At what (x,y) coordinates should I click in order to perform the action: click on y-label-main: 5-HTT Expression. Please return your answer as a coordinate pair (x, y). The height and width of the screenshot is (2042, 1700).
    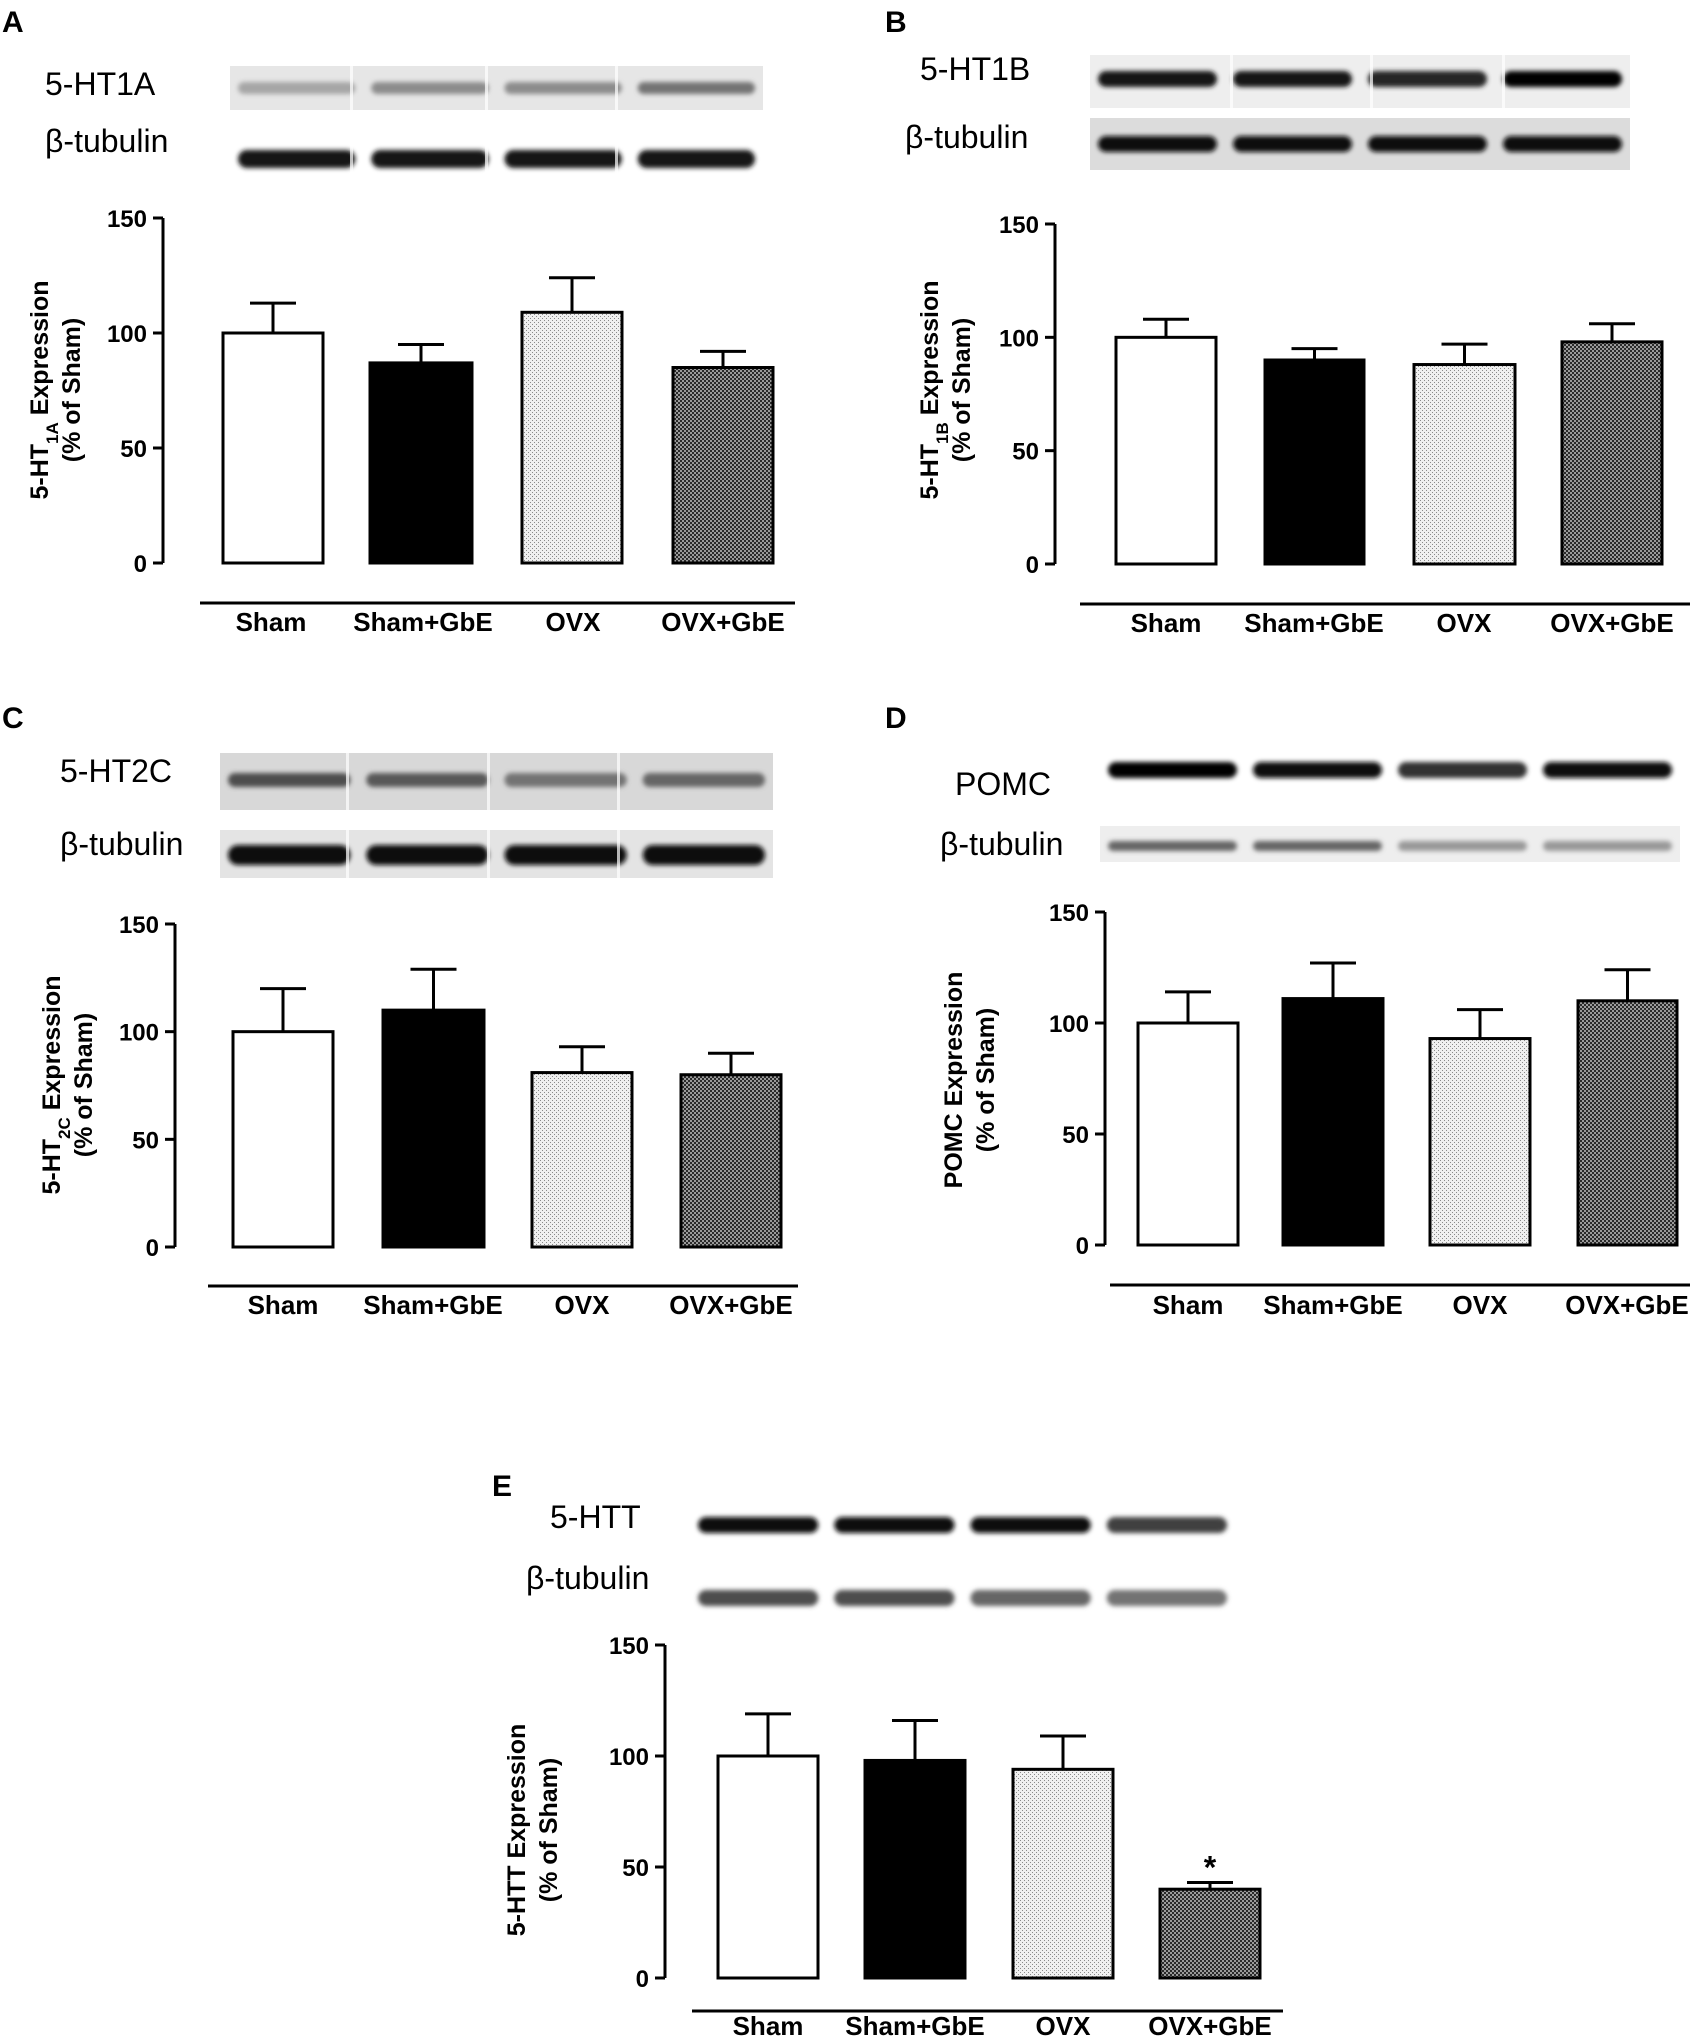
    Looking at the image, I should click on (517, 1830).